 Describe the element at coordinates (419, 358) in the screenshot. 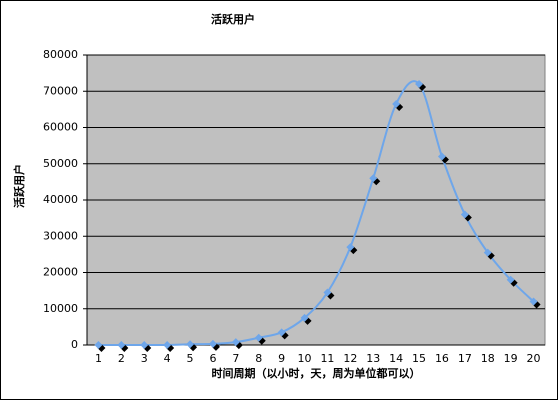

I see `x-tick-label: 15` at that location.